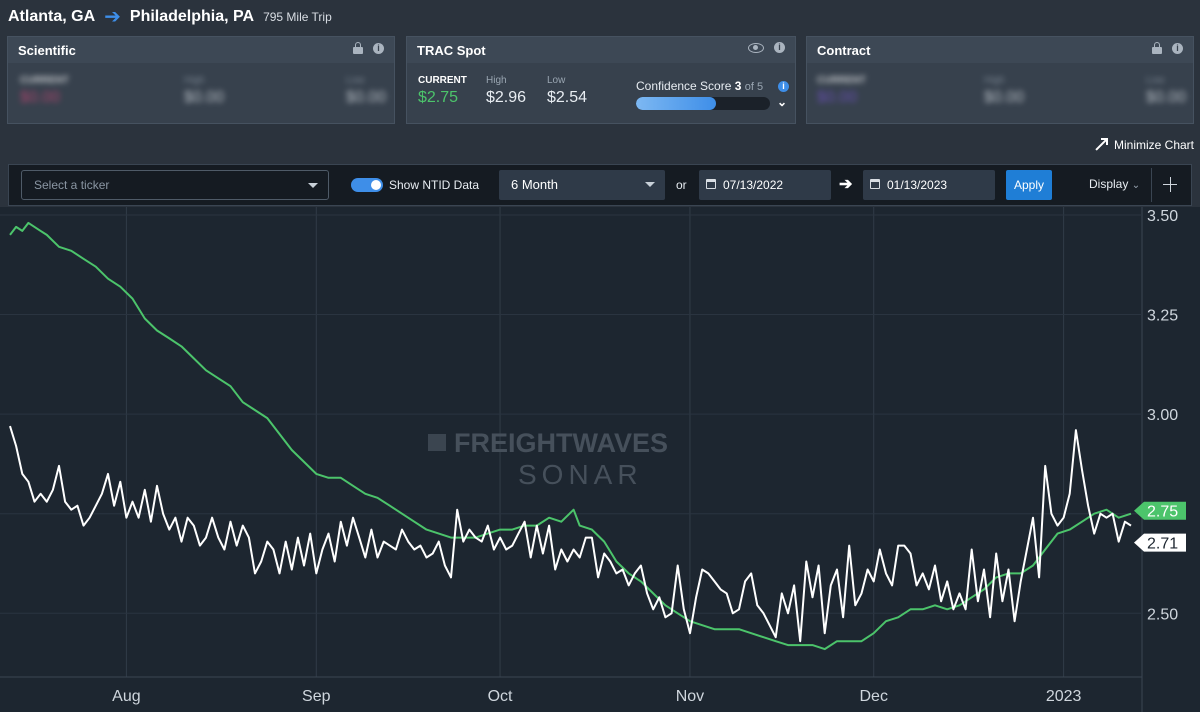 The width and height of the screenshot is (1200, 712). I want to click on display-label: Display, so click(1109, 184).